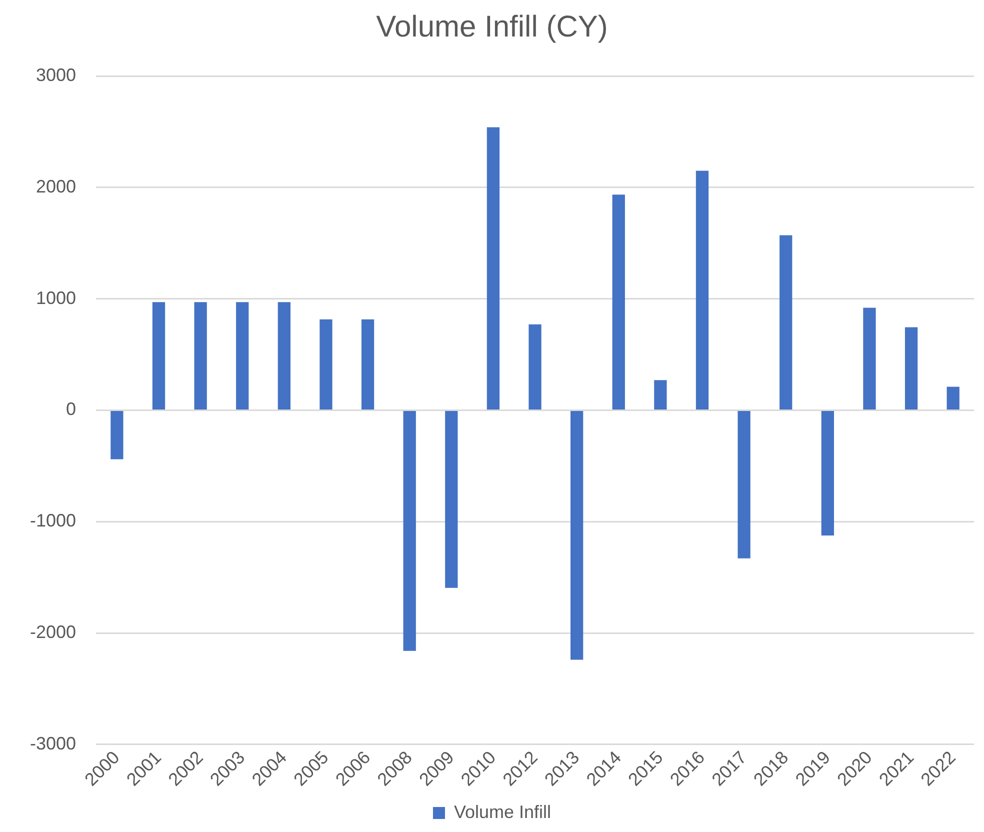  I want to click on y-tick-label: 2000, so click(56, 186).